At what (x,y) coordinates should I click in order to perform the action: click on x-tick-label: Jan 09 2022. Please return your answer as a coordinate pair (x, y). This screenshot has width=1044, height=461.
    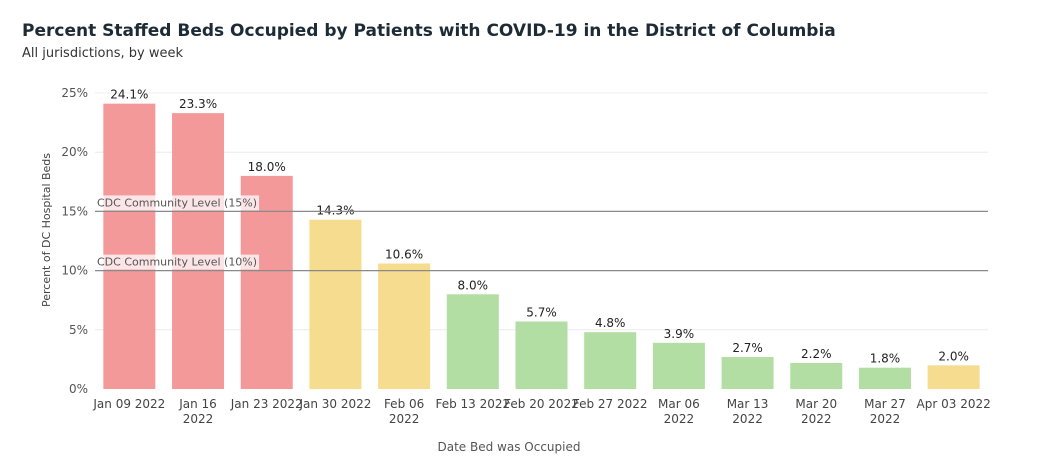
    Looking at the image, I should click on (128, 404).